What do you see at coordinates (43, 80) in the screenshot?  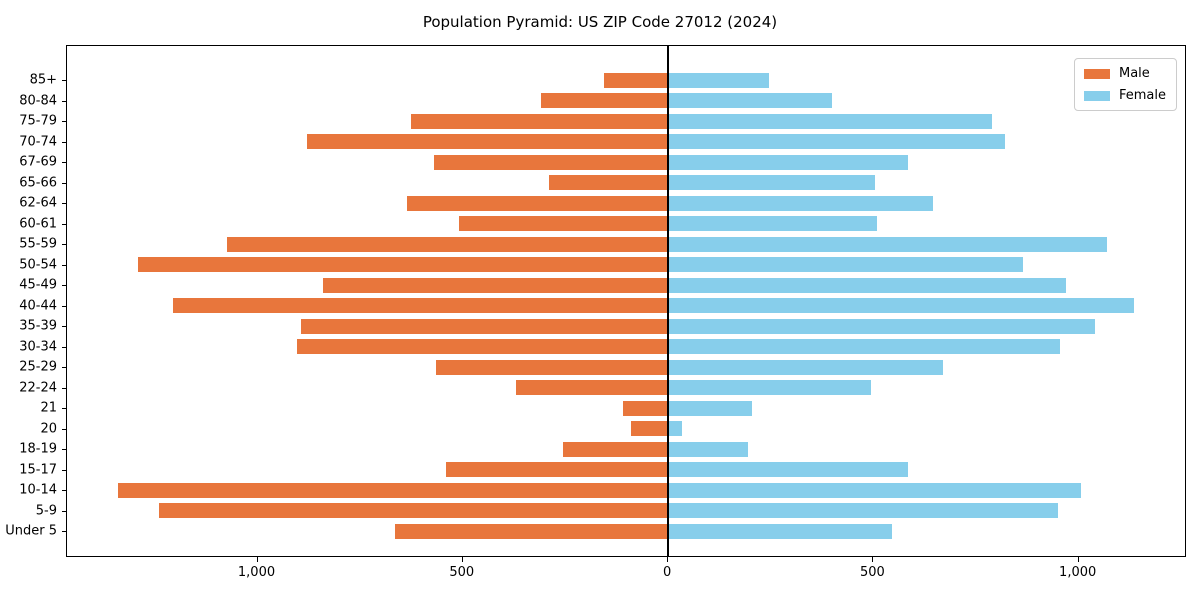 I see `y-axis-tick-label: 85+` at bounding box center [43, 80].